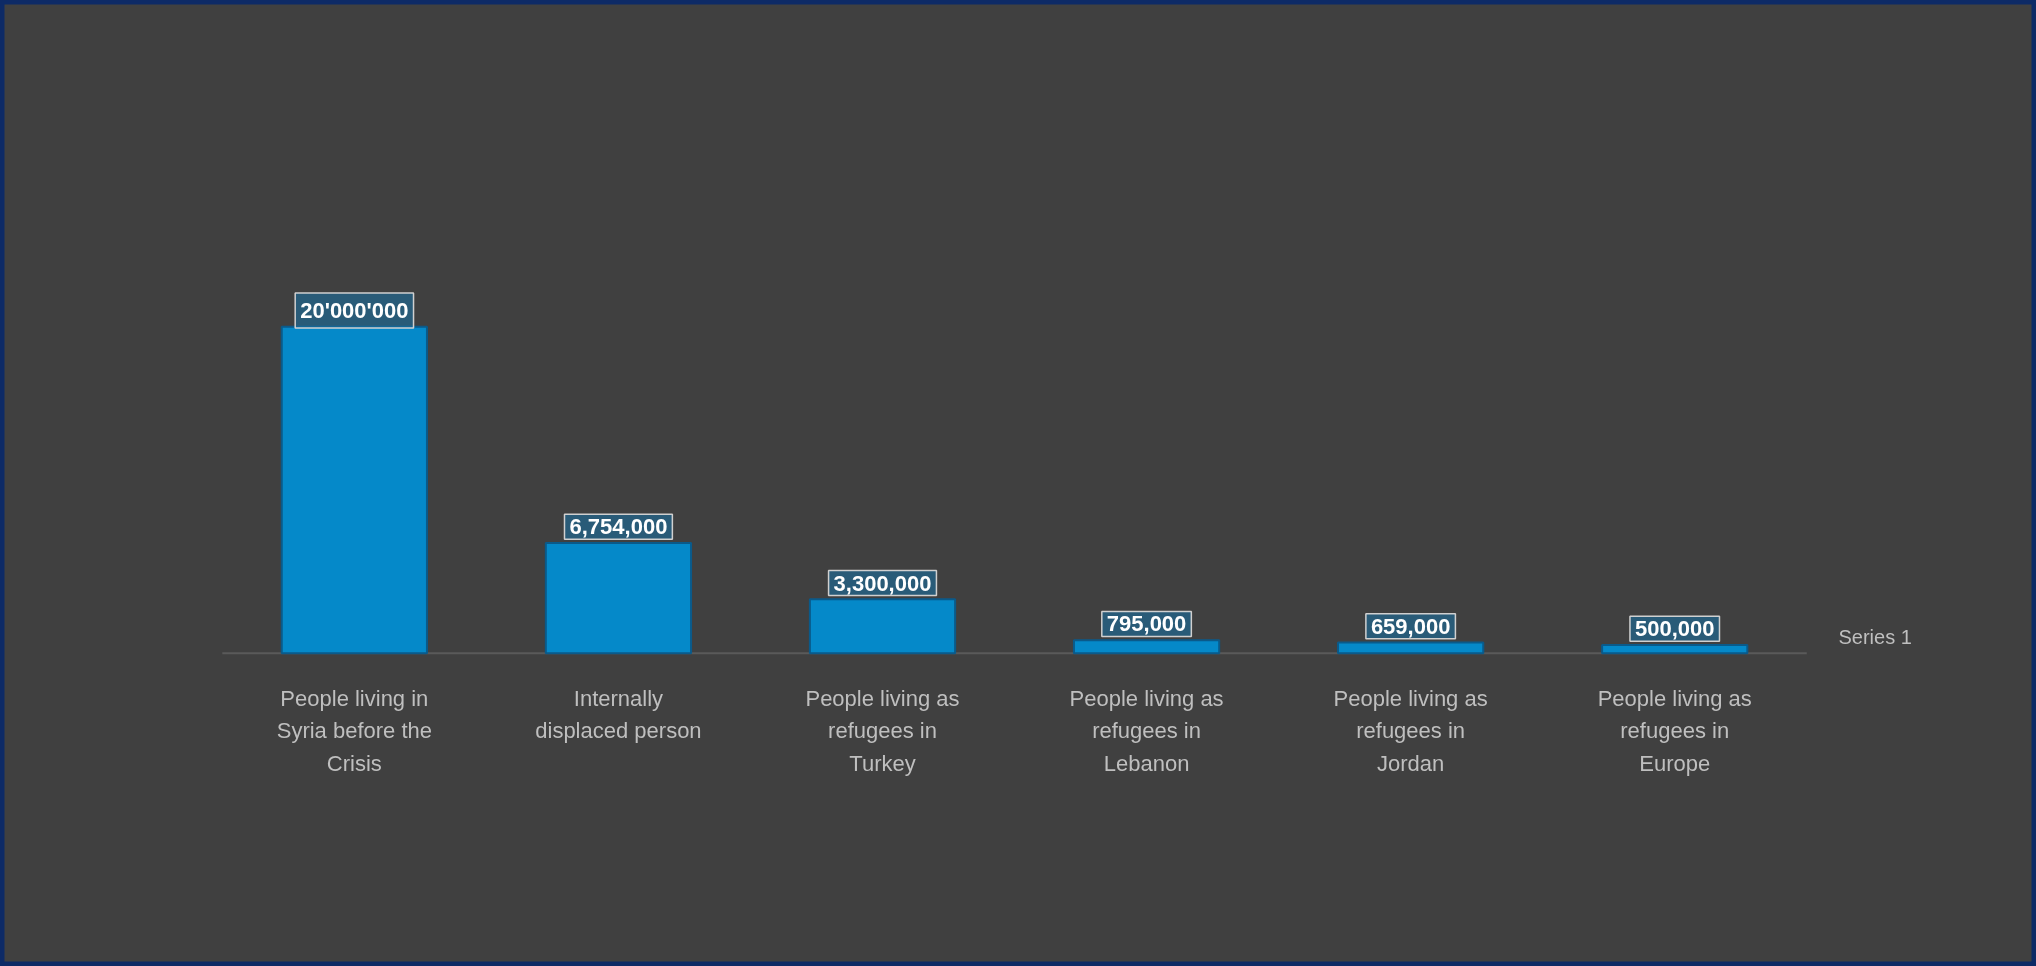 Image resolution: width=2036 pixels, height=966 pixels. Describe the element at coordinates (354, 730) in the screenshot. I see `x-tick-label: People living in Syria before the Crisis` at that location.